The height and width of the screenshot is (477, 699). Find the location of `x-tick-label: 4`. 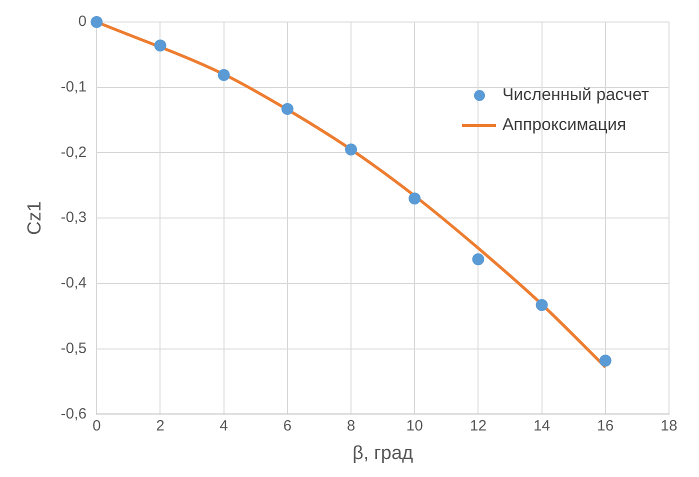

x-tick-label: 4 is located at coordinates (224, 425).